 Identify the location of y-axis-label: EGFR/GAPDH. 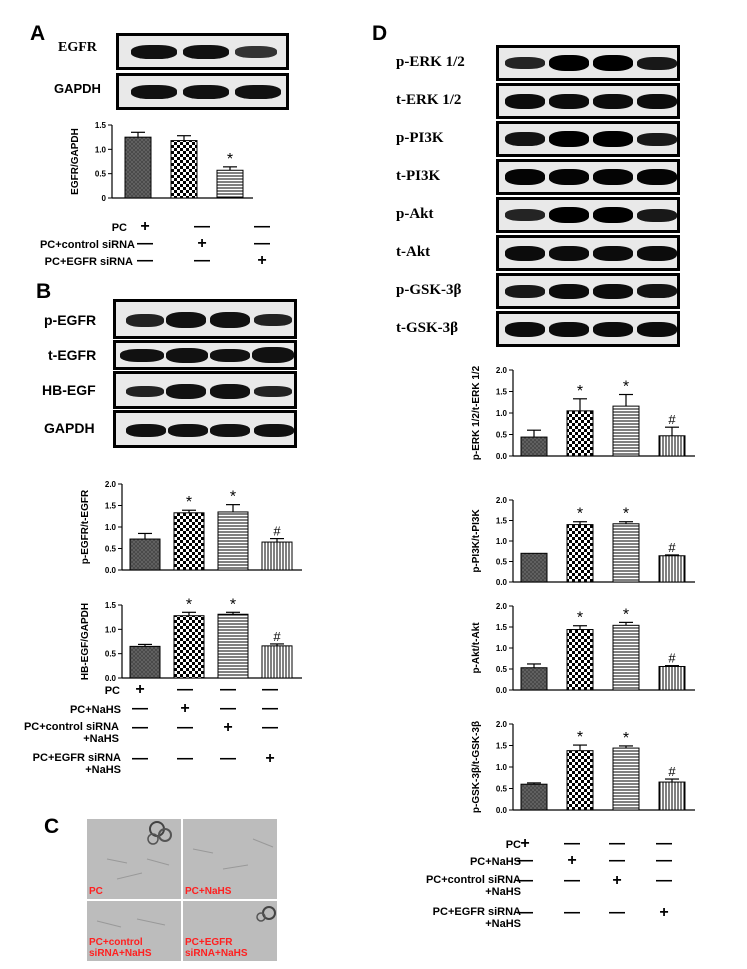
(75, 161).